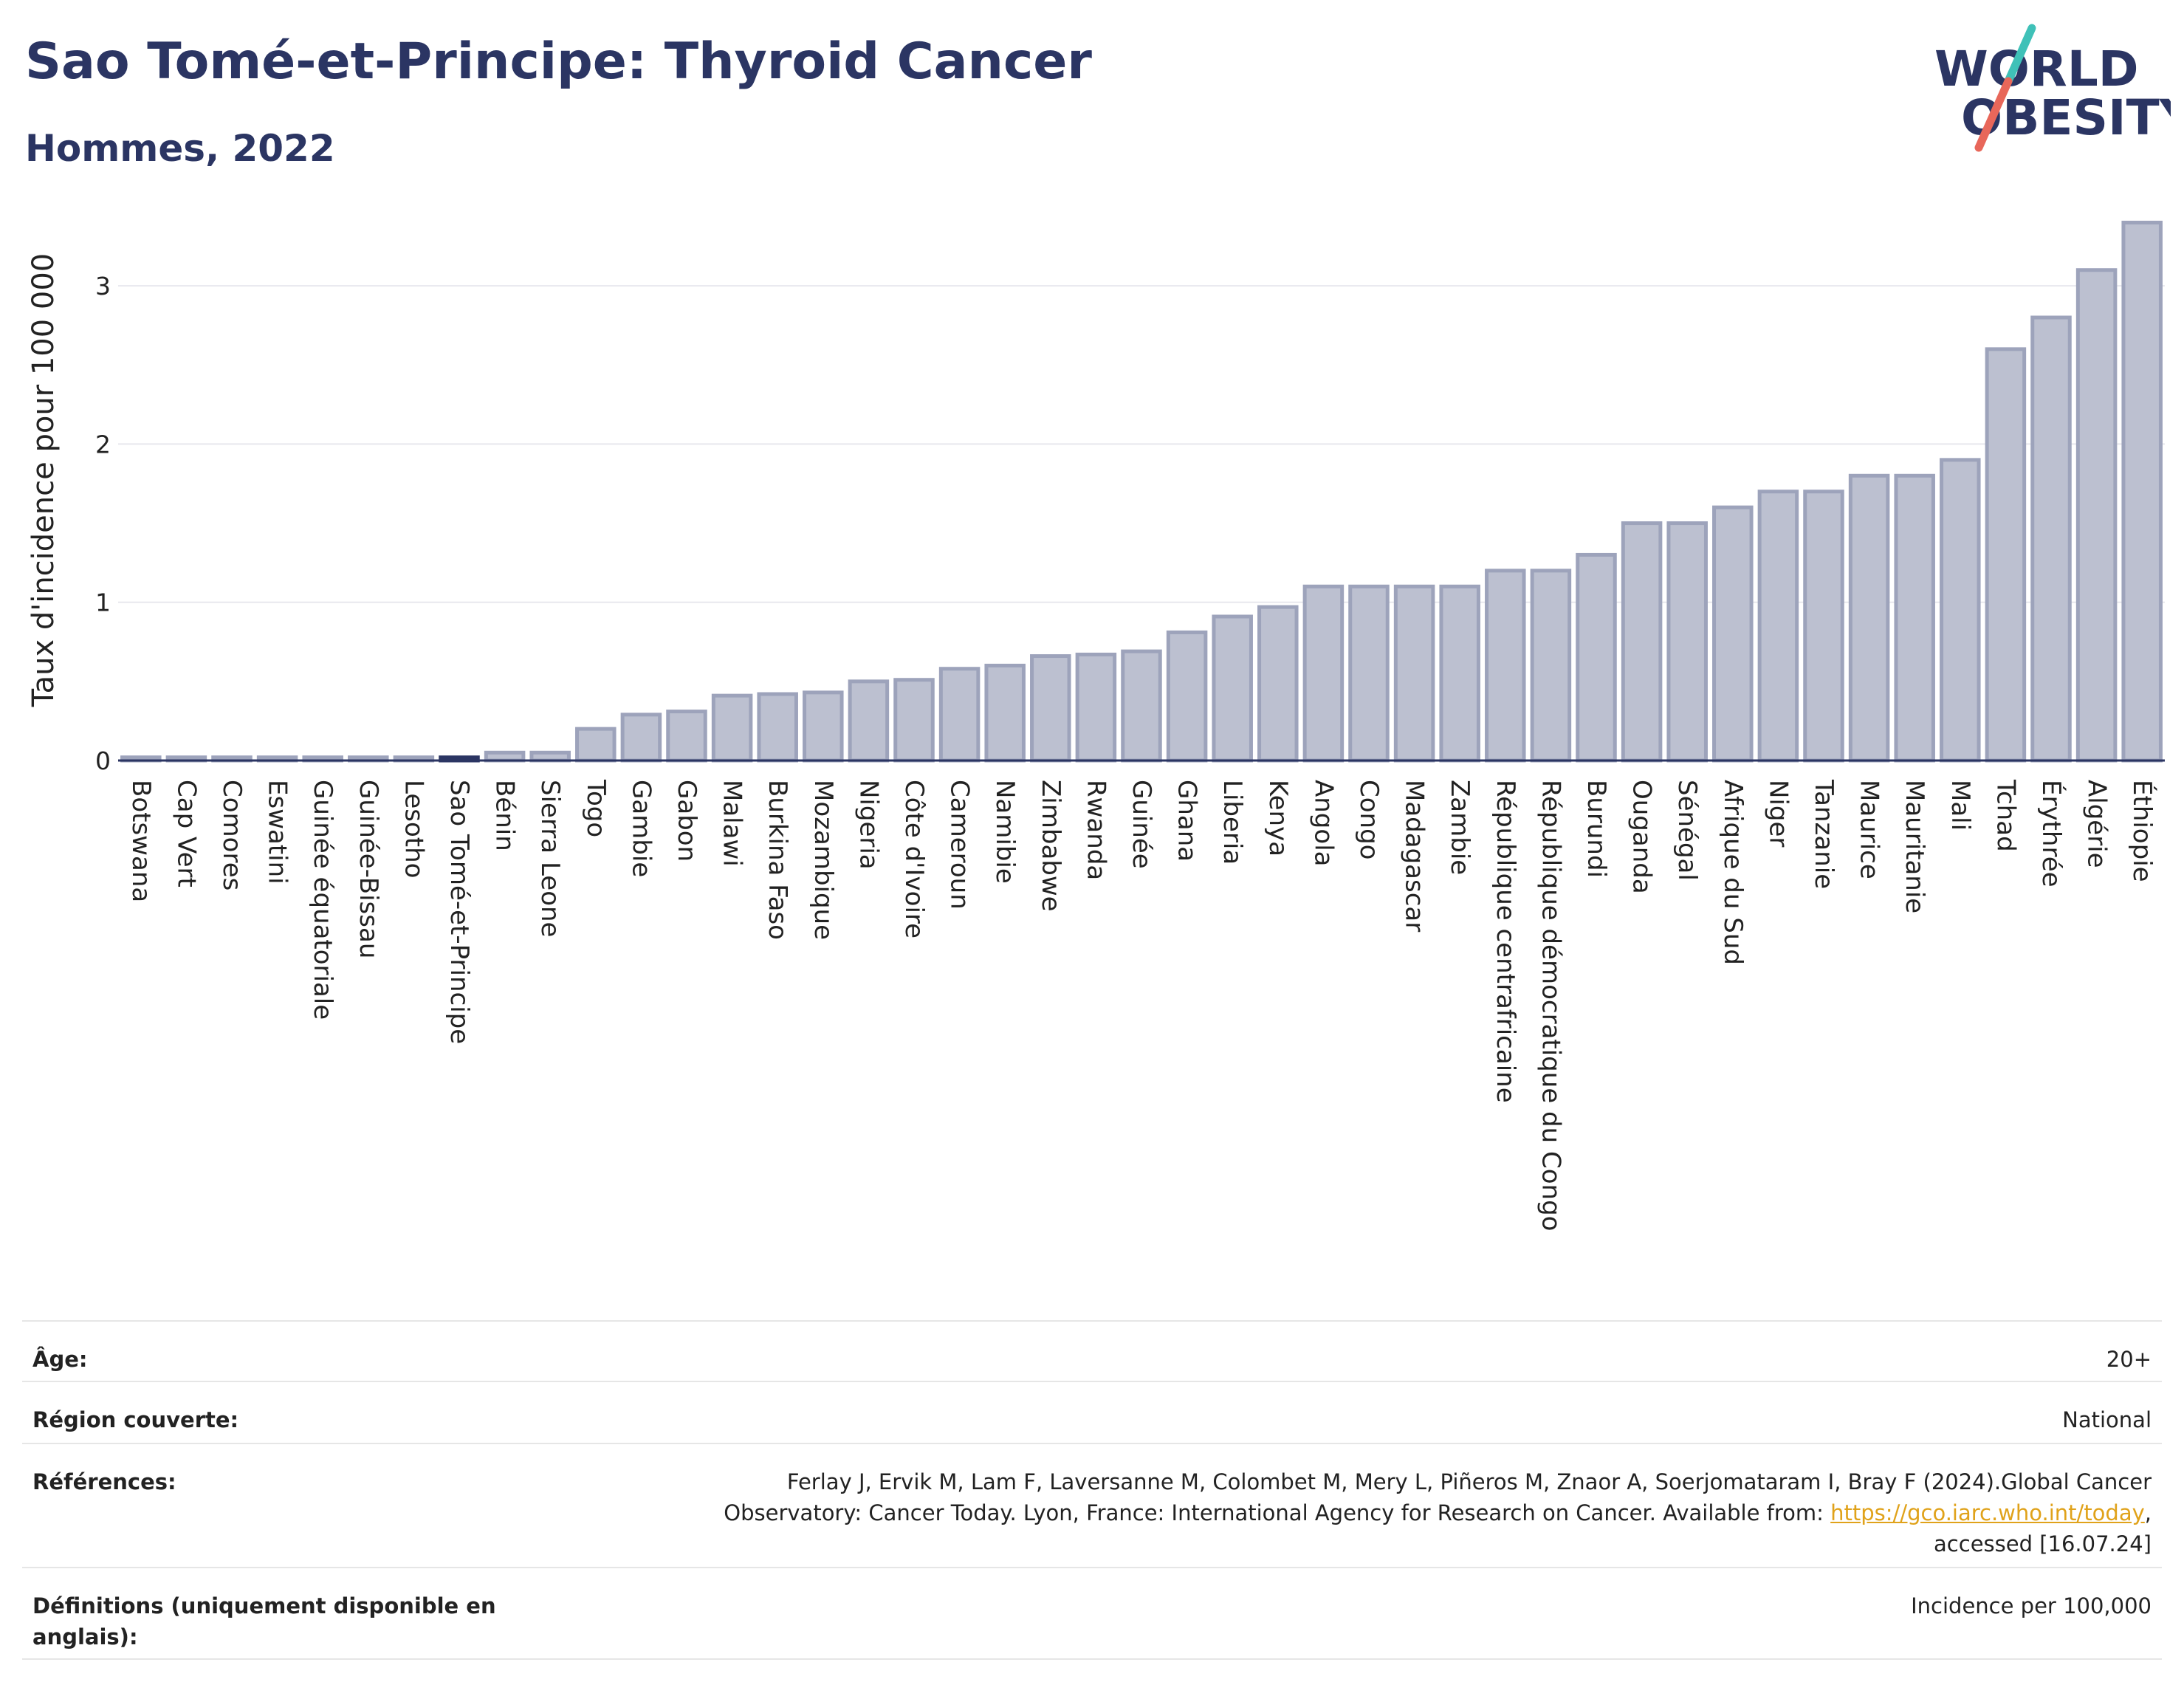 The image size is (2184, 1696). What do you see at coordinates (2148, 1513) in the screenshot?
I see `references-line-2-end: ,` at bounding box center [2148, 1513].